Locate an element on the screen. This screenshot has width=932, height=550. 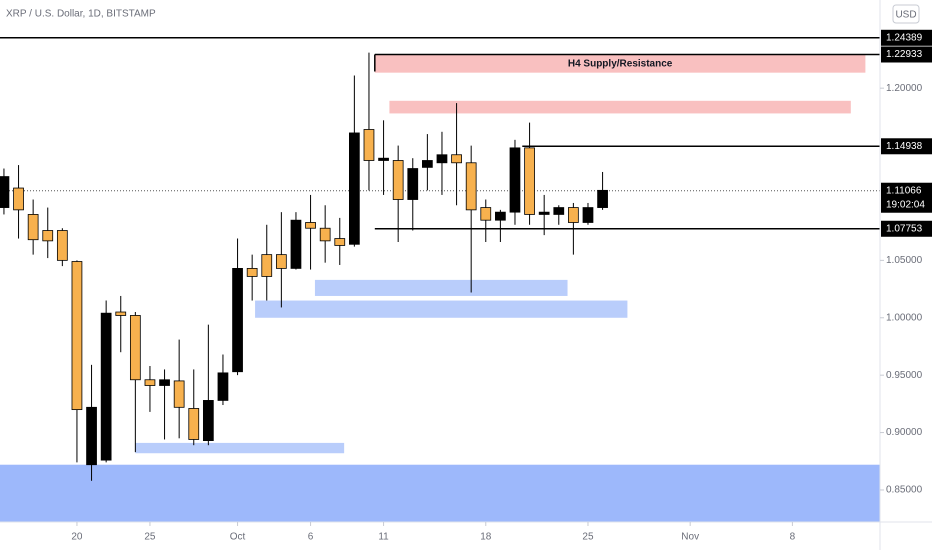
x-tick-label: Oct is located at coordinates (238, 537).